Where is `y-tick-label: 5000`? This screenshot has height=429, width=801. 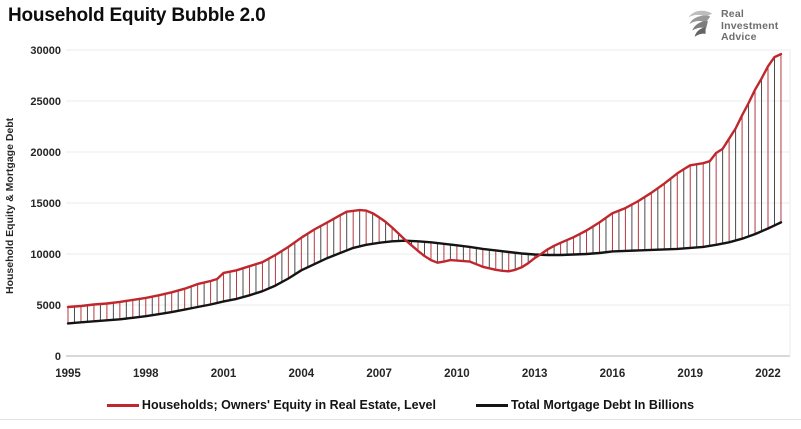
y-tick-label: 5000 is located at coordinates (49, 306).